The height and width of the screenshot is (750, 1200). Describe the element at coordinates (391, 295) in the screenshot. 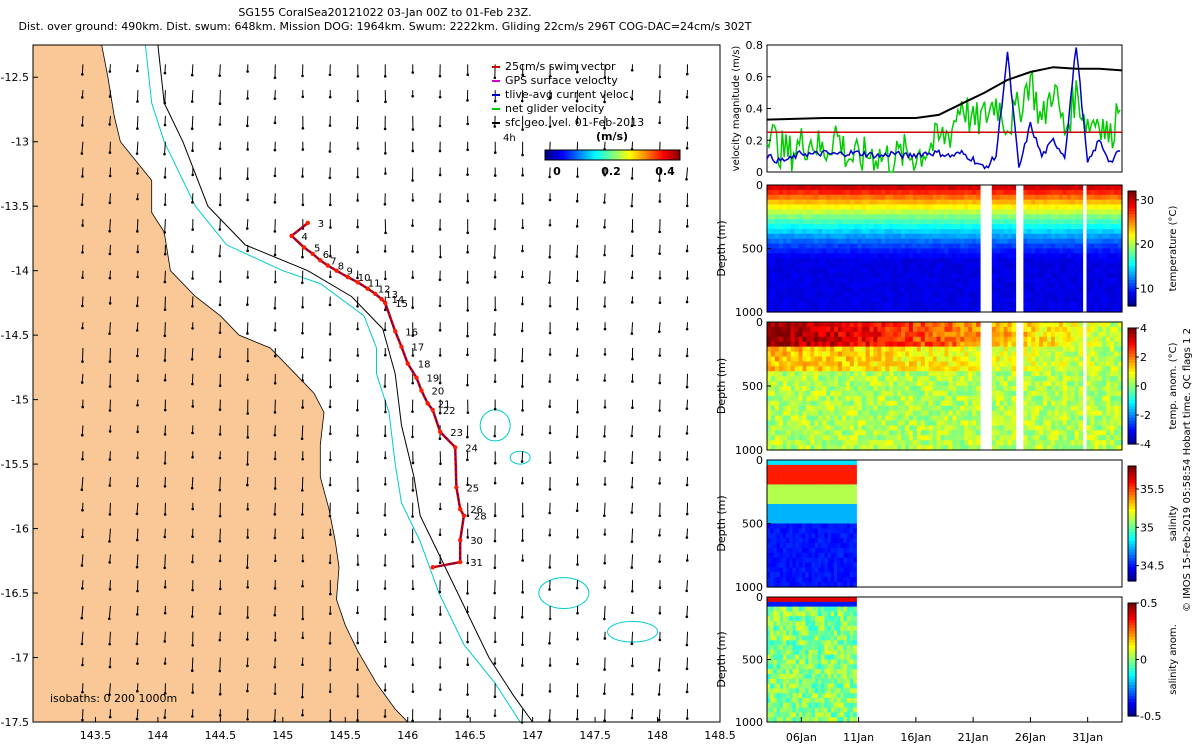

I see `track-label-13: 13` at that location.